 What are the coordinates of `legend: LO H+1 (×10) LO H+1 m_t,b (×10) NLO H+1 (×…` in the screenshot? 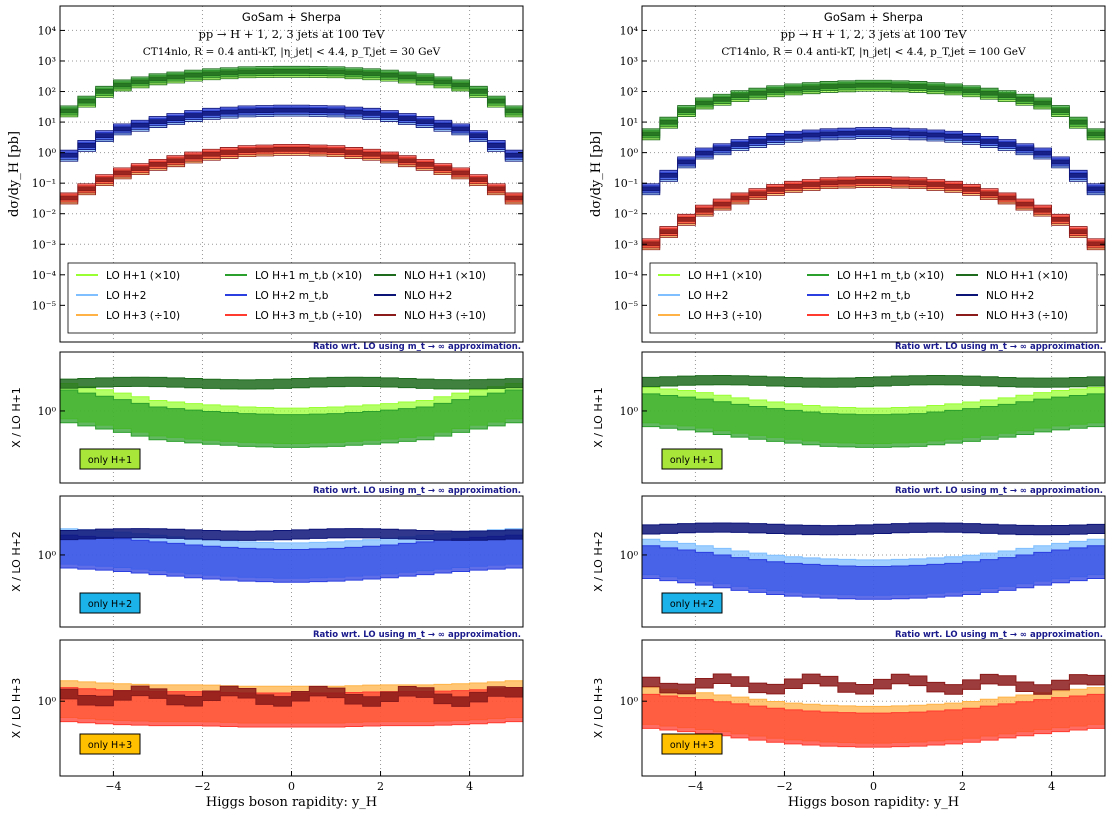 It's located at (291, 298).